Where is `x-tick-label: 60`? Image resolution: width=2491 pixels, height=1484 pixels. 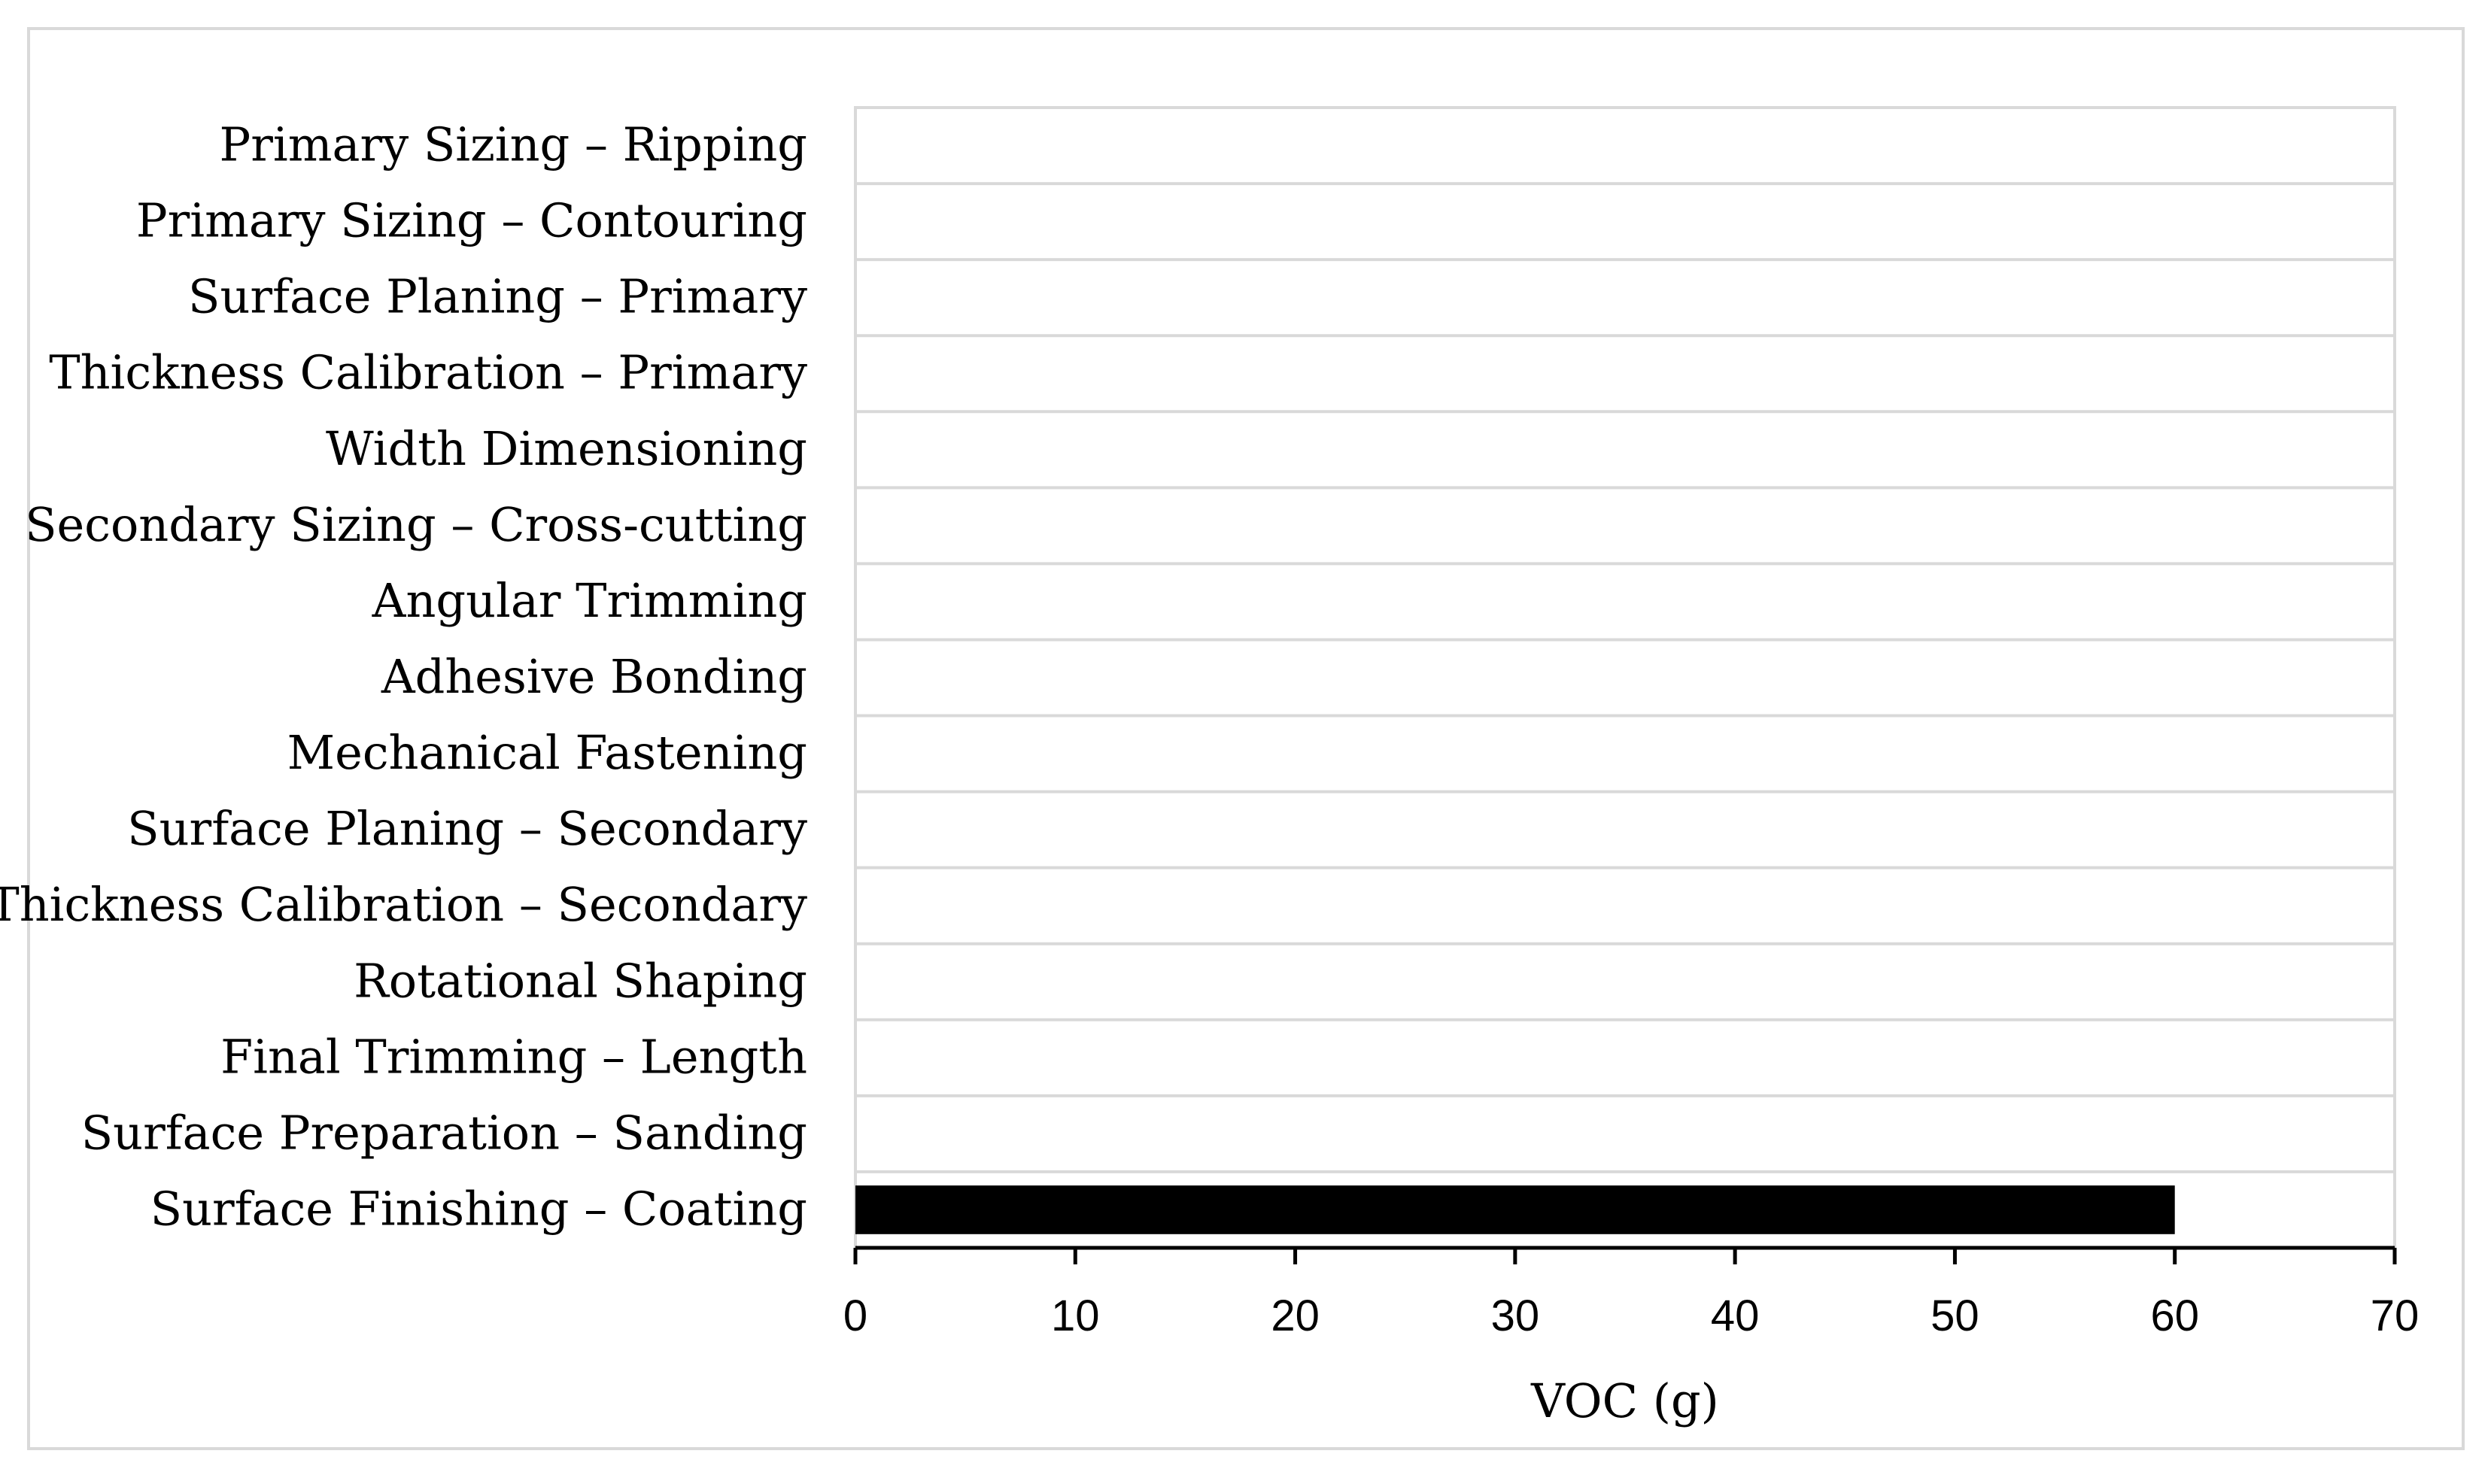 x-tick-label: 60 is located at coordinates (2175, 1315).